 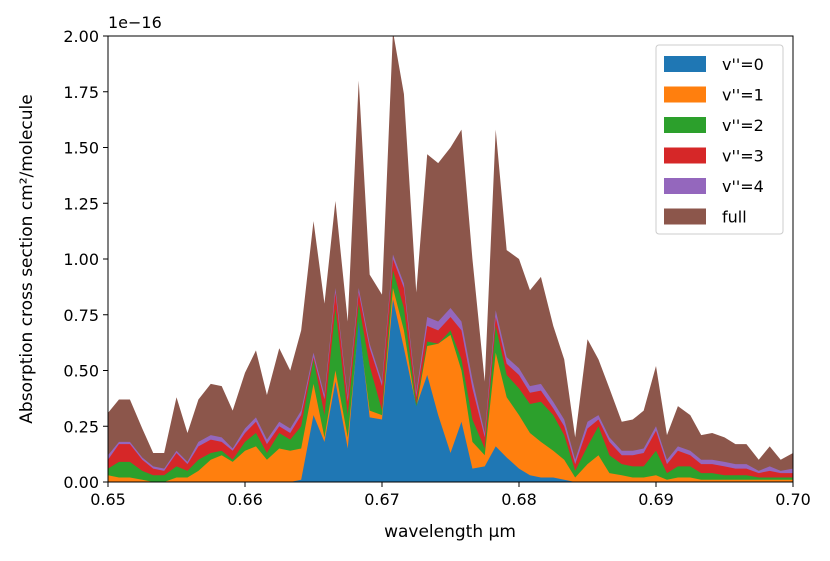 I want to click on y-tick-label: 1.00, so click(x=81, y=259).